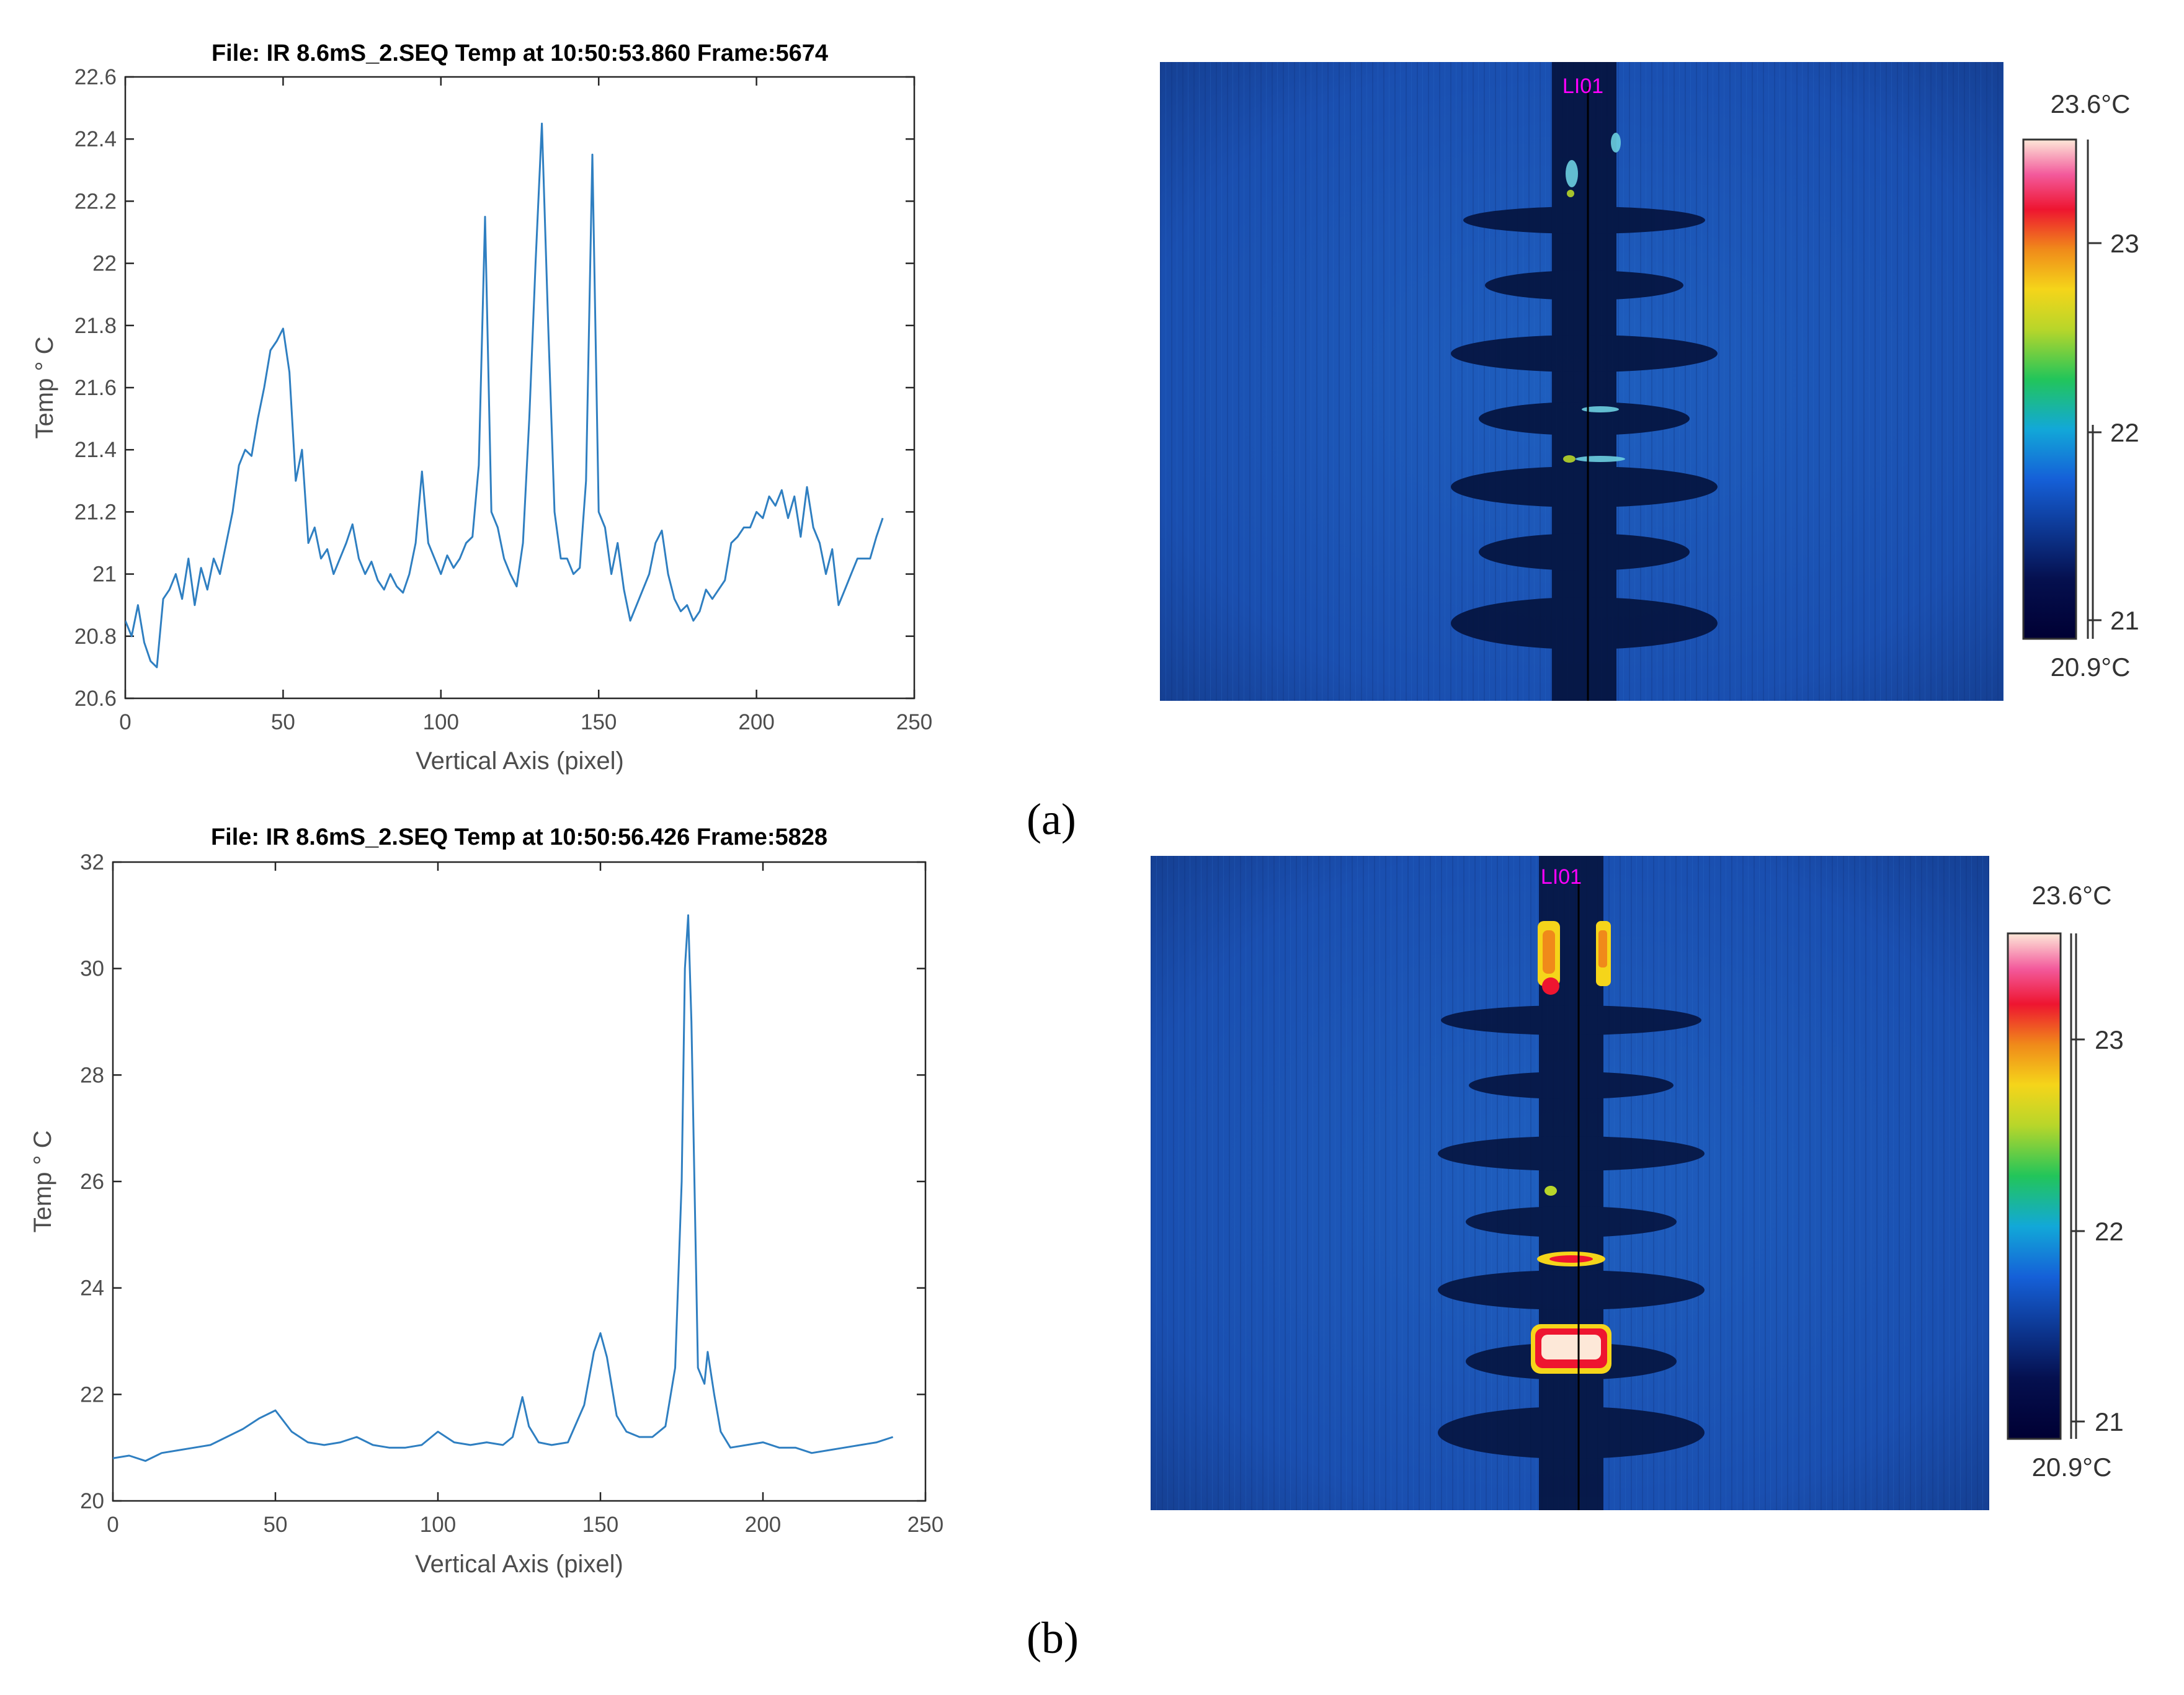 The height and width of the screenshot is (1695, 2184). What do you see at coordinates (92, 1288) in the screenshot?
I see `y-tick-label: 24` at bounding box center [92, 1288].